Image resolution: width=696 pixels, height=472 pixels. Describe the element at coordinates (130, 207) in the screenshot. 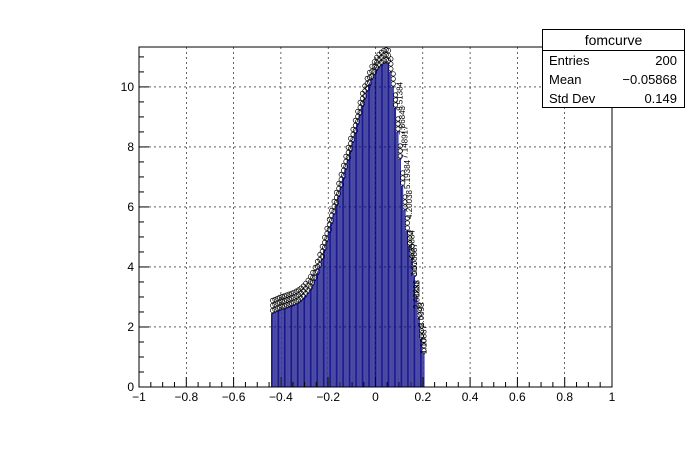

I see `y-tick-label: 6` at that location.